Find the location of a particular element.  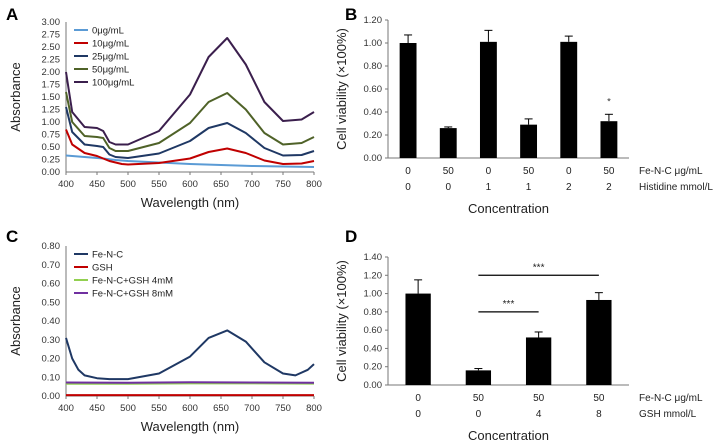

legend-label: 0μg/mL is located at coordinates (108, 31).